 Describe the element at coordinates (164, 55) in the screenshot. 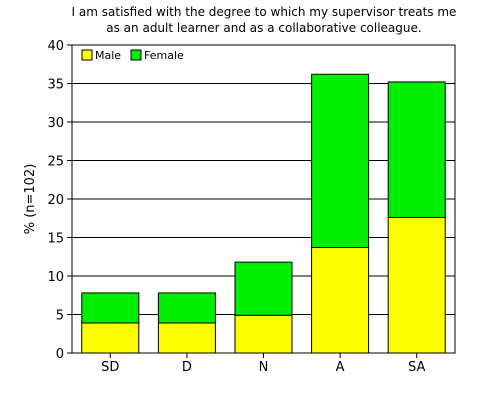

I see `legend-female-label: Female` at that location.